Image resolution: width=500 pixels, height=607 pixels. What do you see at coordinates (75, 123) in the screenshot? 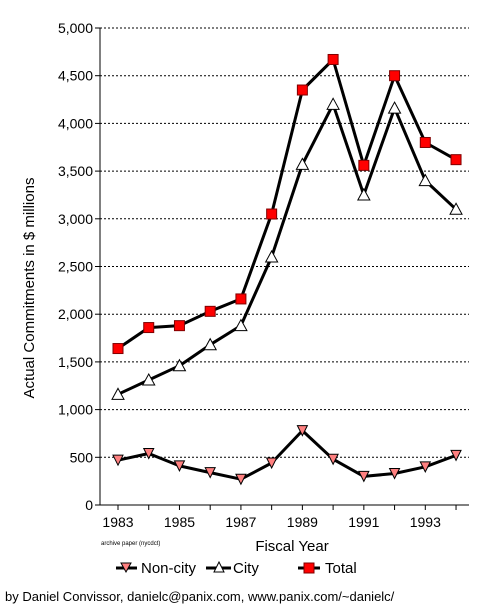
I see `y-tick-label: 4,000` at bounding box center [75, 123].